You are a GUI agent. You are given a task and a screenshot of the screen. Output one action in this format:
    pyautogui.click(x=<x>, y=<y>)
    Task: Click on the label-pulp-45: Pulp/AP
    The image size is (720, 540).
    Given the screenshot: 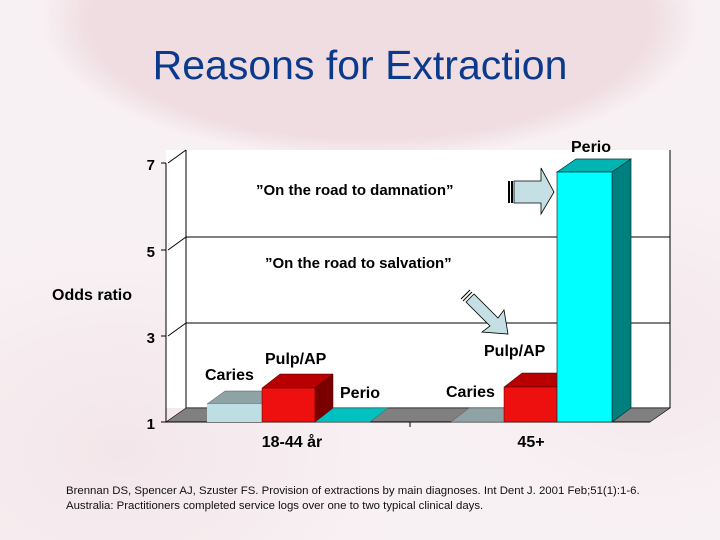 What is the action you would take?
    pyautogui.click(x=515, y=351)
    